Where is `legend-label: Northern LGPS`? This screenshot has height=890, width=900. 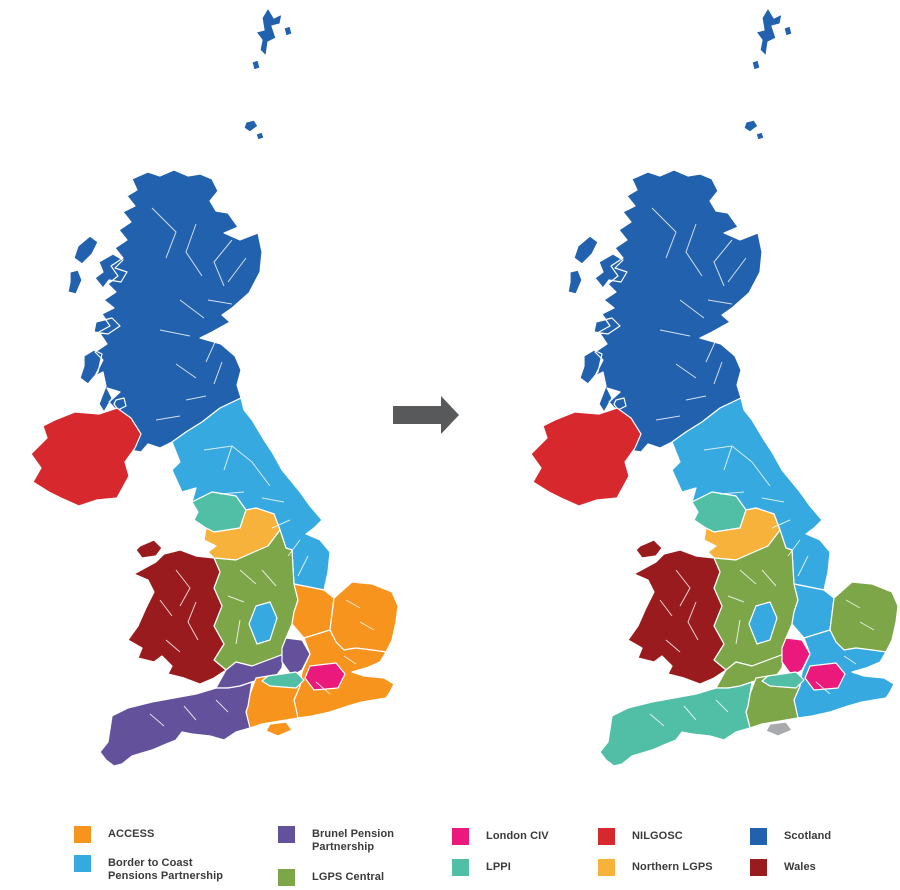 legend-label: Northern LGPS is located at coordinates (672, 867).